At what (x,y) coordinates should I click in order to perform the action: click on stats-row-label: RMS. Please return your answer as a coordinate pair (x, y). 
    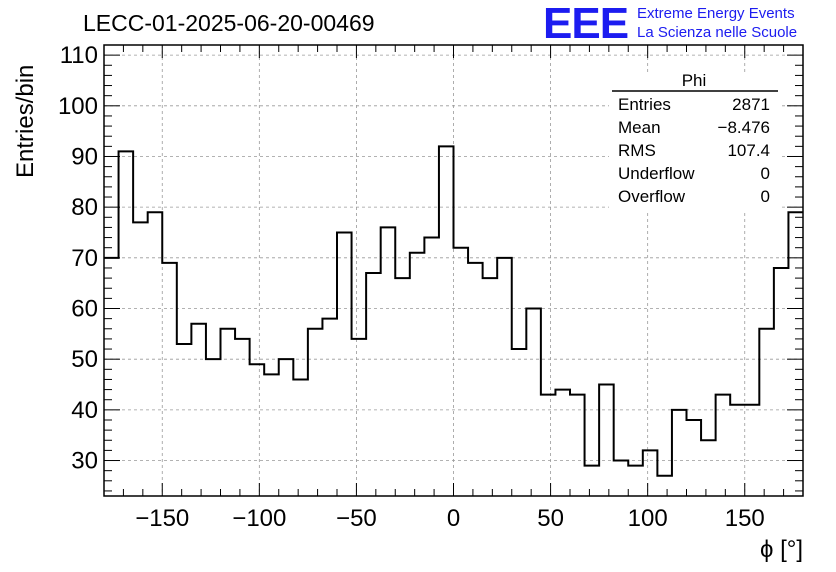
    Looking at the image, I should click on (637, 150).